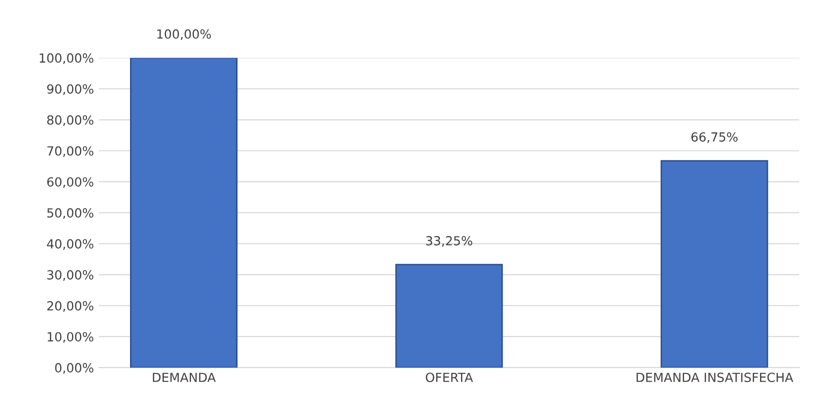 This screenshot has width=824, height=413. Describe the element at coordinates (714, 137) in the screenshot. I see `data-label: 66,75%` at that location.